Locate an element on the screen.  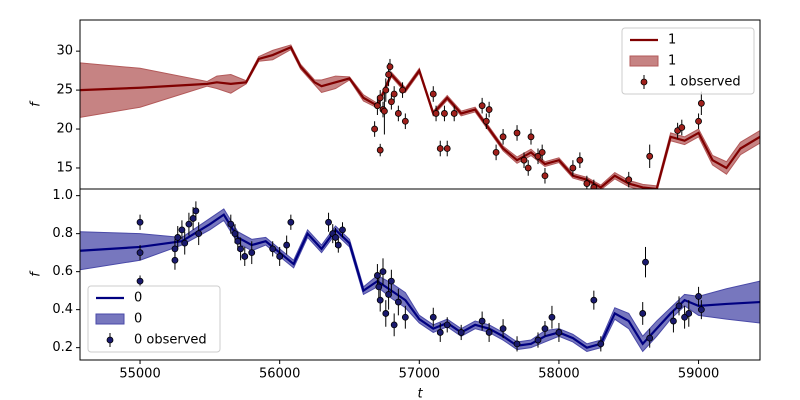
legend-point is located at coordinates (644, 82).